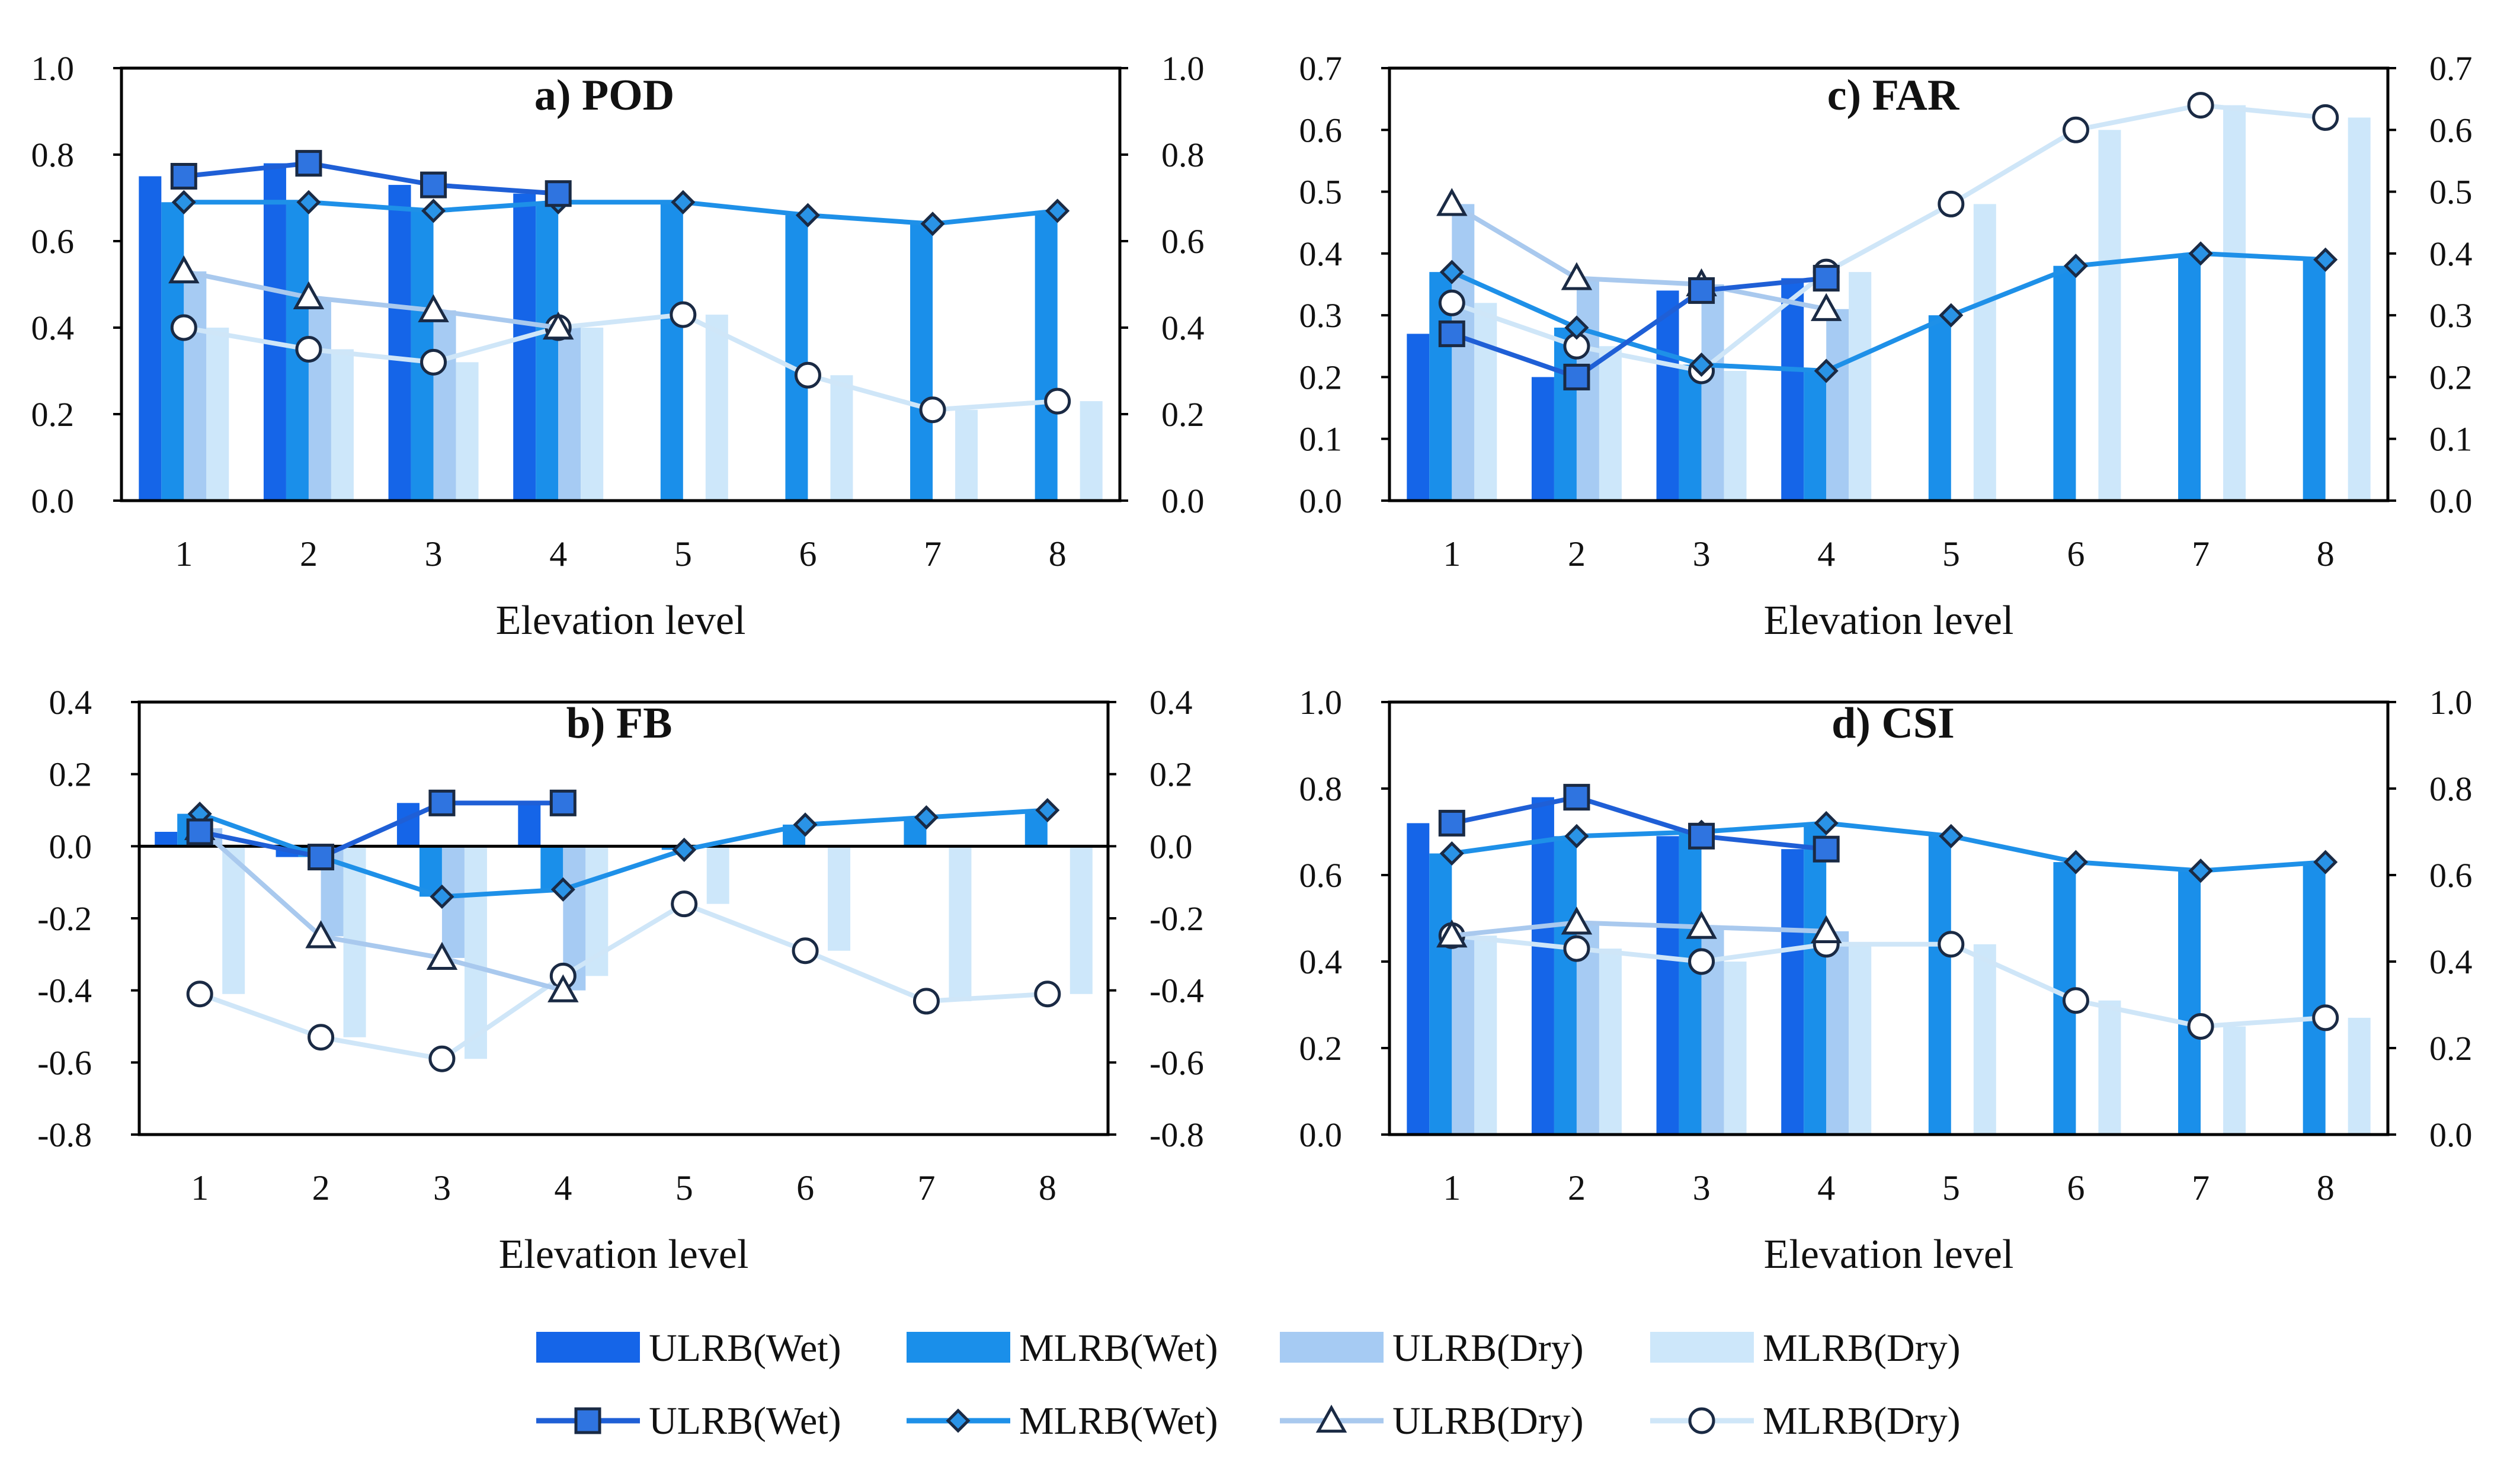  Describe the element at coordinates (1838, 1033) in the screenshot. I see `bar-csi-s2-c4` at that location.